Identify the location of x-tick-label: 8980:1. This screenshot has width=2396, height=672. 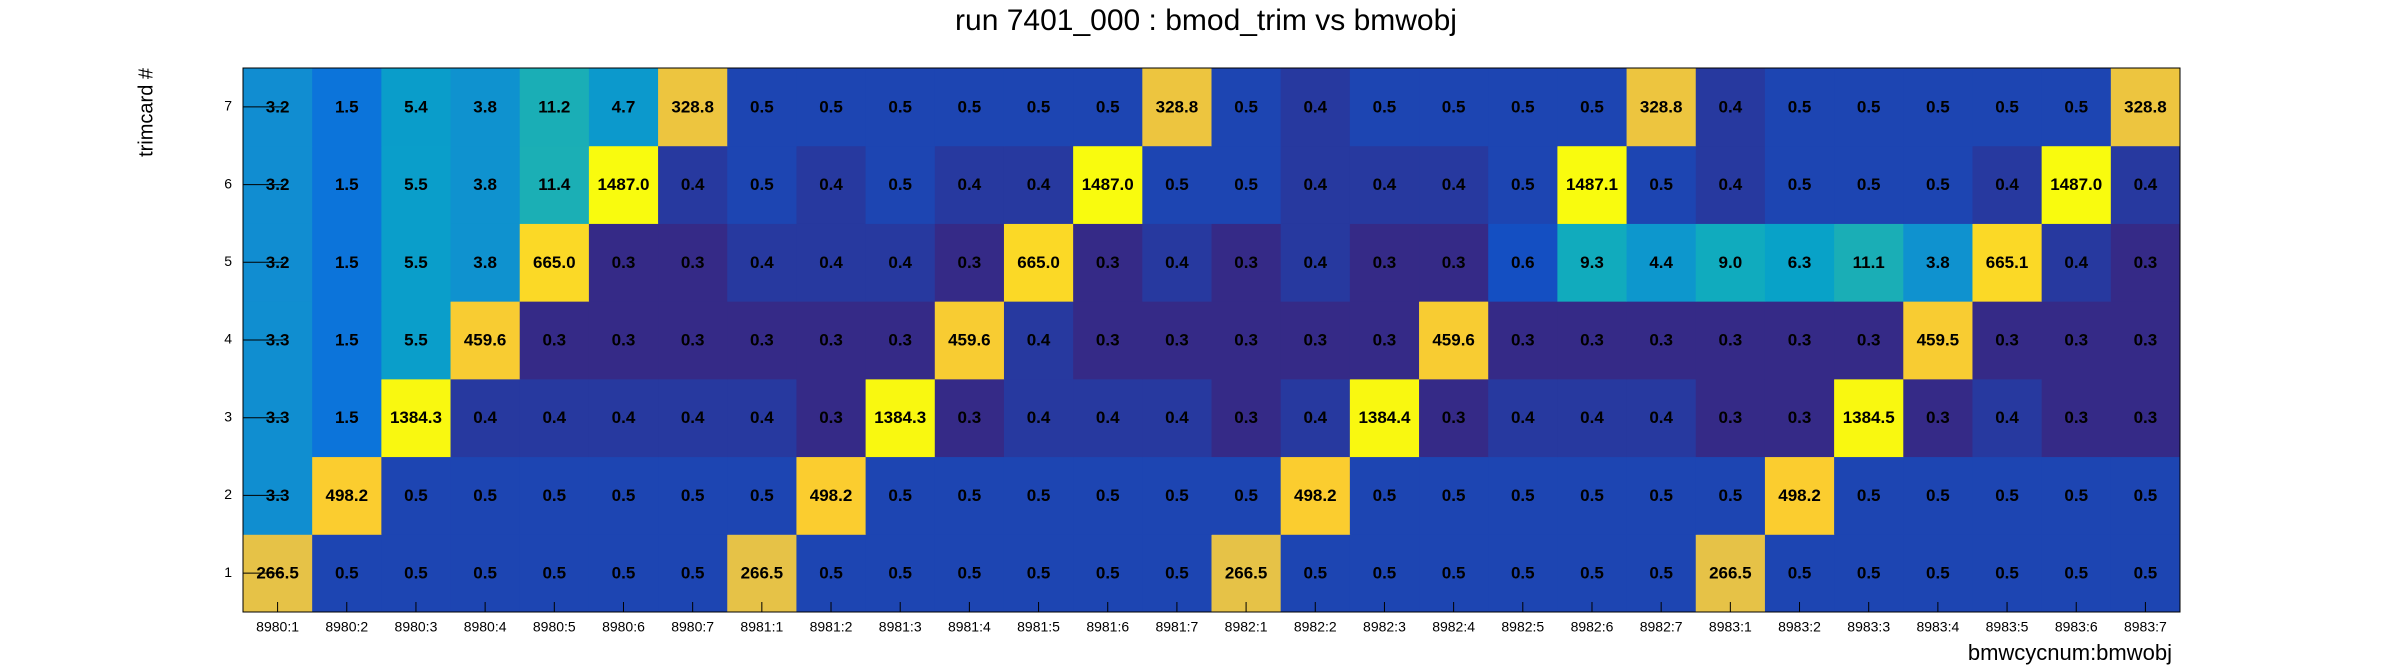
(277, 627).